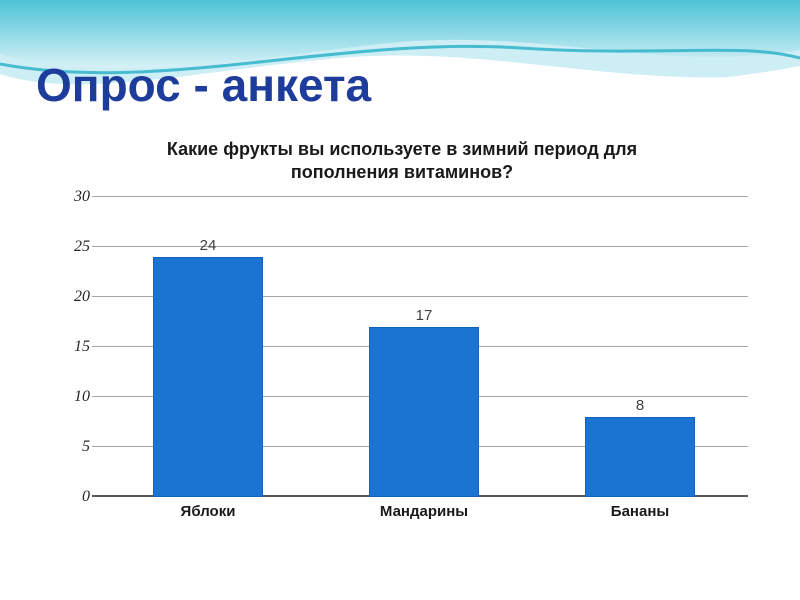 Image resolution: width=800 pixels, height=600 pixels. I want to click on x-axis-labels: Яблоки Мандарины Бананы, so click(424, 511).